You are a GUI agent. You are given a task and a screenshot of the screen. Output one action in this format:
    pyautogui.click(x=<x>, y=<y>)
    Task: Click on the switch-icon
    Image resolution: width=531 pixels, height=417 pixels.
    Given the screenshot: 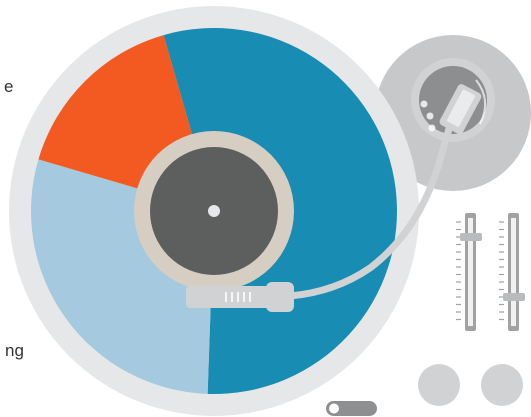 What is the action you would take?
    pyautogui.click(x=351, y=408)
    